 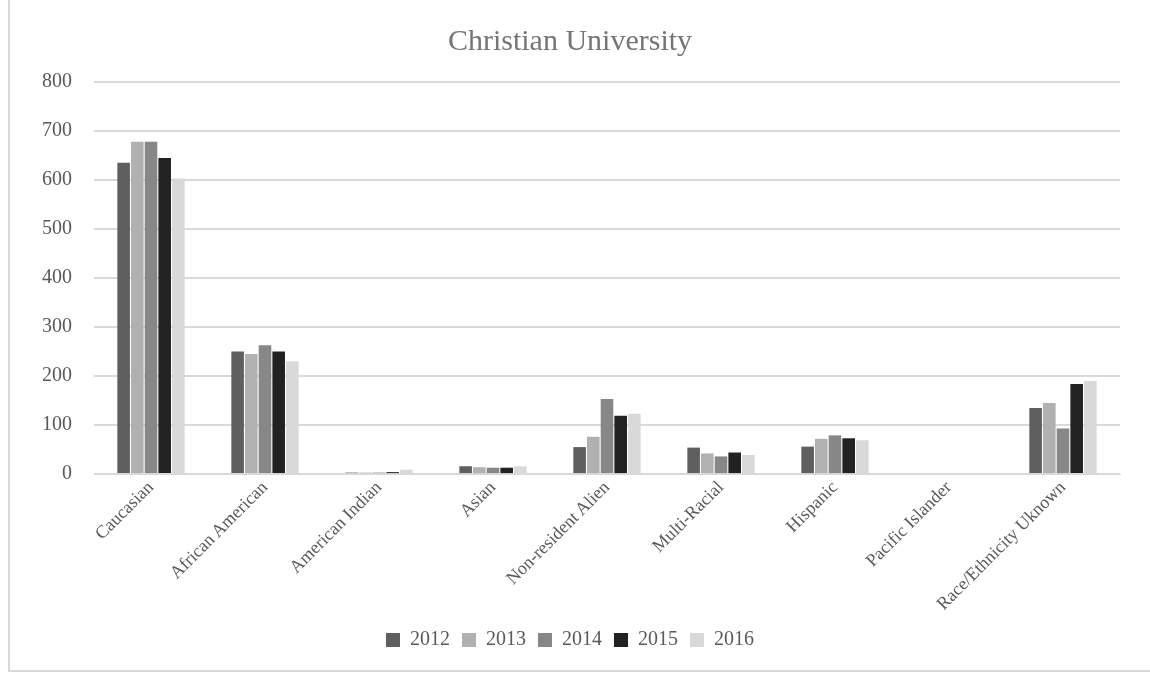 What do you see at coordinates (57, 423) in the screenshot?
I see `y-tick-label: 100` at bounding box center [57, 423].